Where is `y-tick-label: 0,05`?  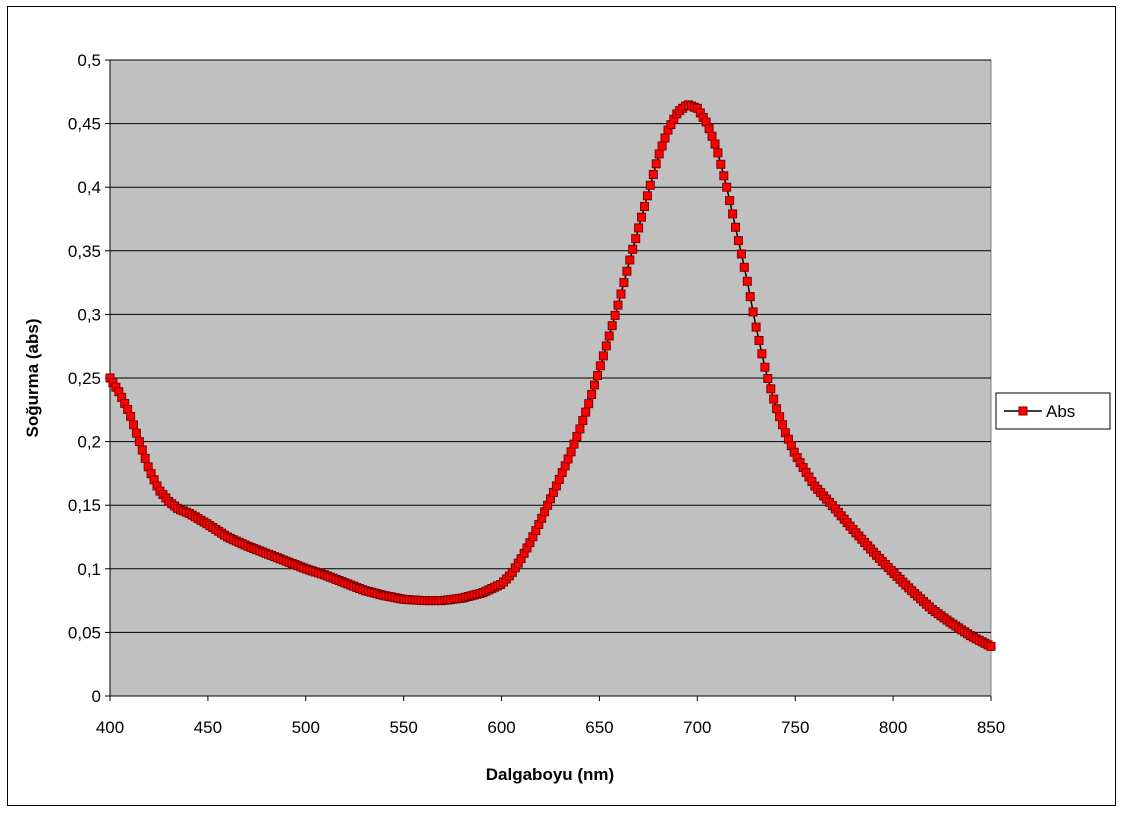
y-tick-label: 0,05 is located at coordinates (84, 632).